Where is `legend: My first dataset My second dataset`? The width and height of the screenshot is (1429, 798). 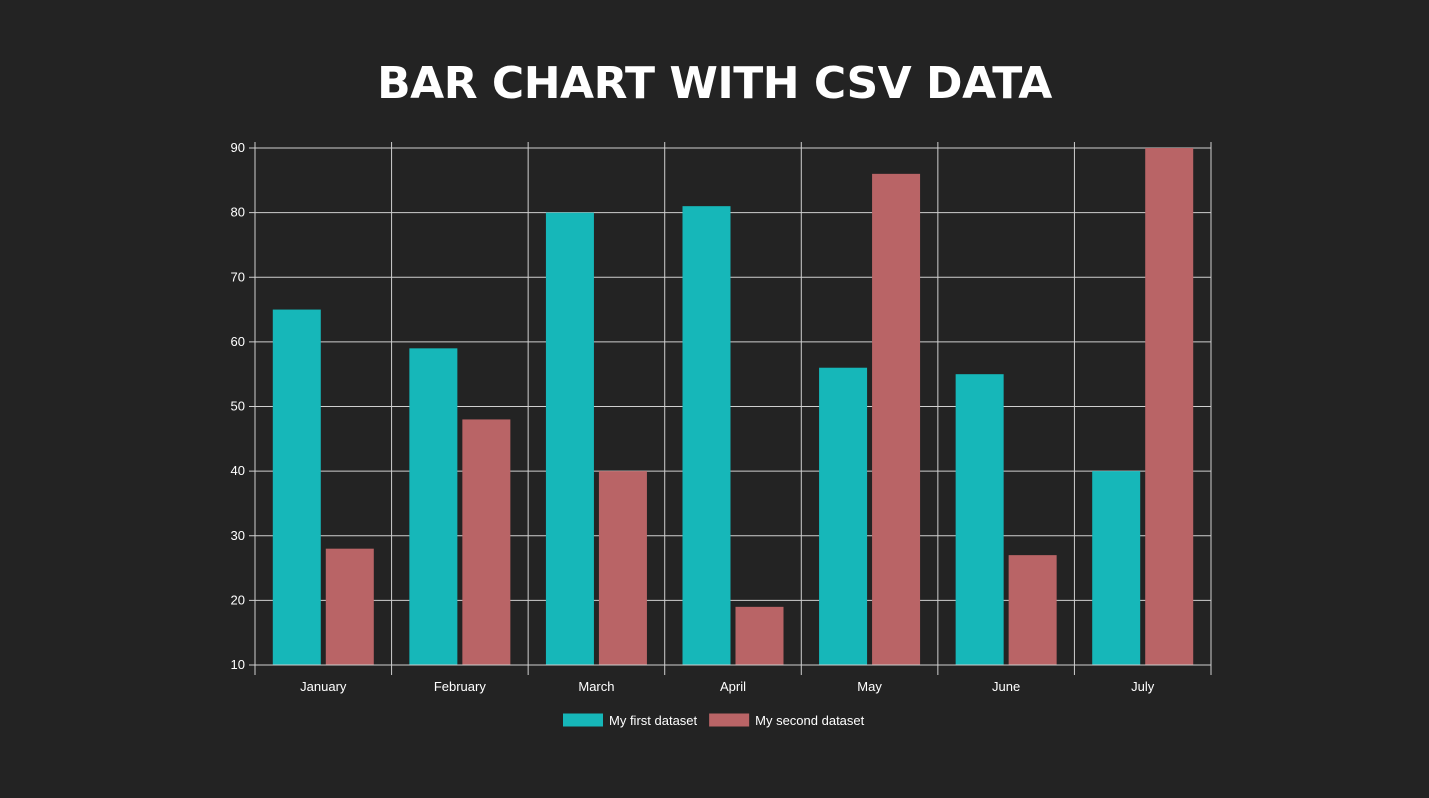 legend: My first dataset My second dataset is located at coordinates (714, 720).